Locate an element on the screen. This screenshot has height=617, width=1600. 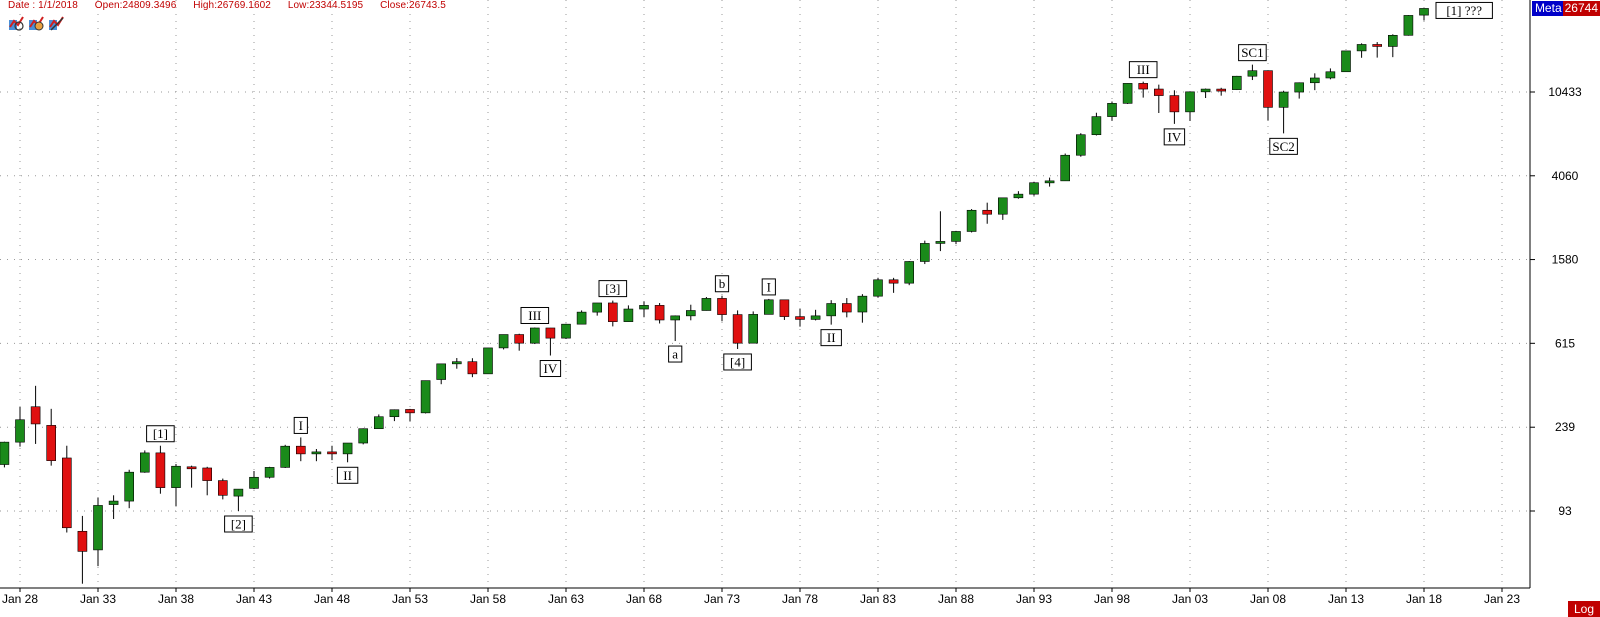
wave-label: SC2 is located at coordinates (1283, 146).